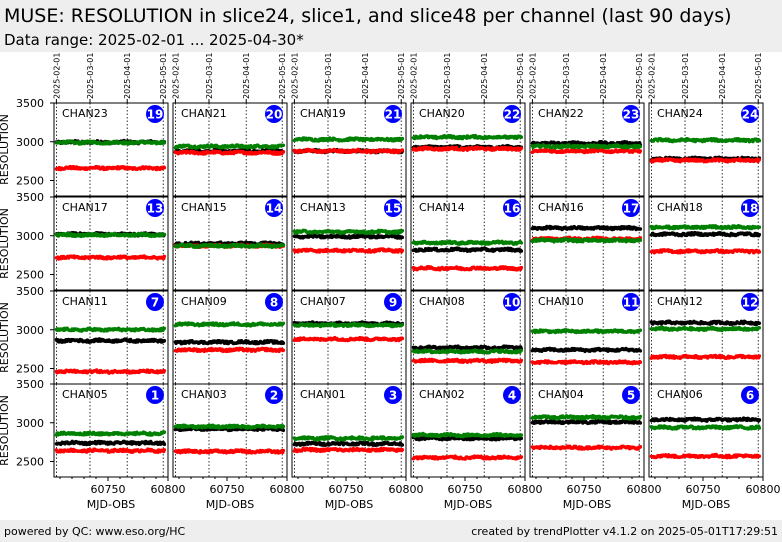 Image resolution: width=782 pixels, height=542 pixels. Describe the element at coordinates (85, 207) in the screenshot. I see `channel-label: CHAN17` at that location.